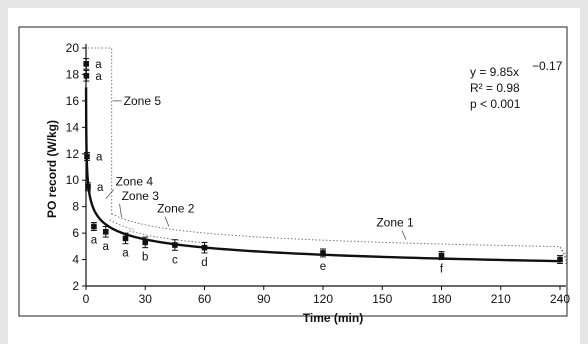 The width and height of the screenshot is (588, 344). I want to click on fit-equation: y = 9.85x, so click(494, 72).